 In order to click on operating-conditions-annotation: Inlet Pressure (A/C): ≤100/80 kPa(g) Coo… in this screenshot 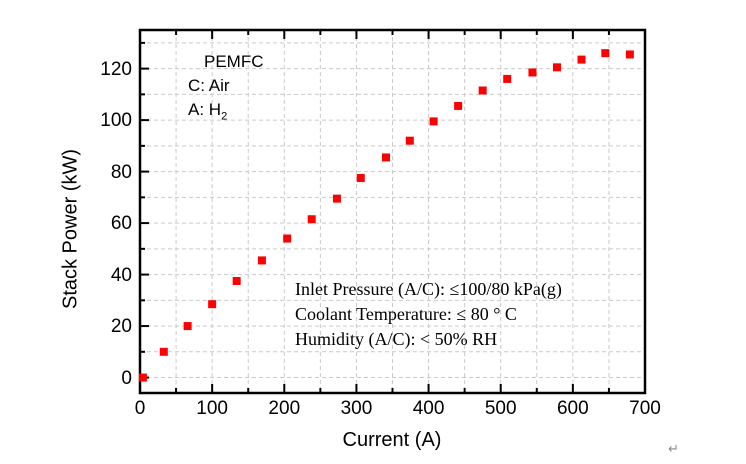, I will do `click(428, 314)`.